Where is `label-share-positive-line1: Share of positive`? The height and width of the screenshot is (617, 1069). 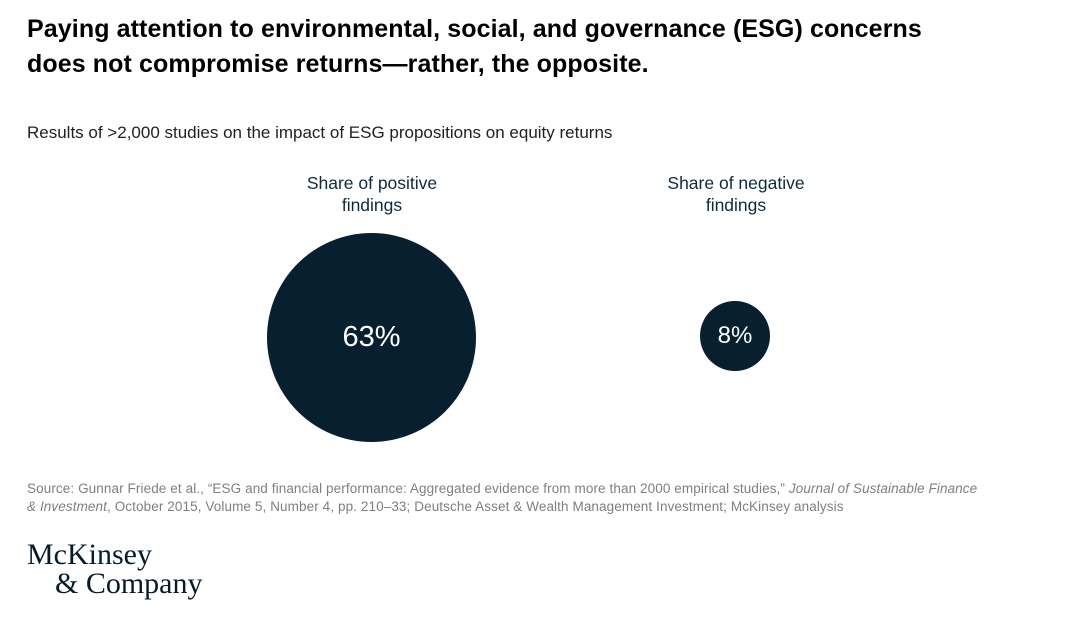 label-share-positive-line1: Share of positive is located at coordinates (372, 183).